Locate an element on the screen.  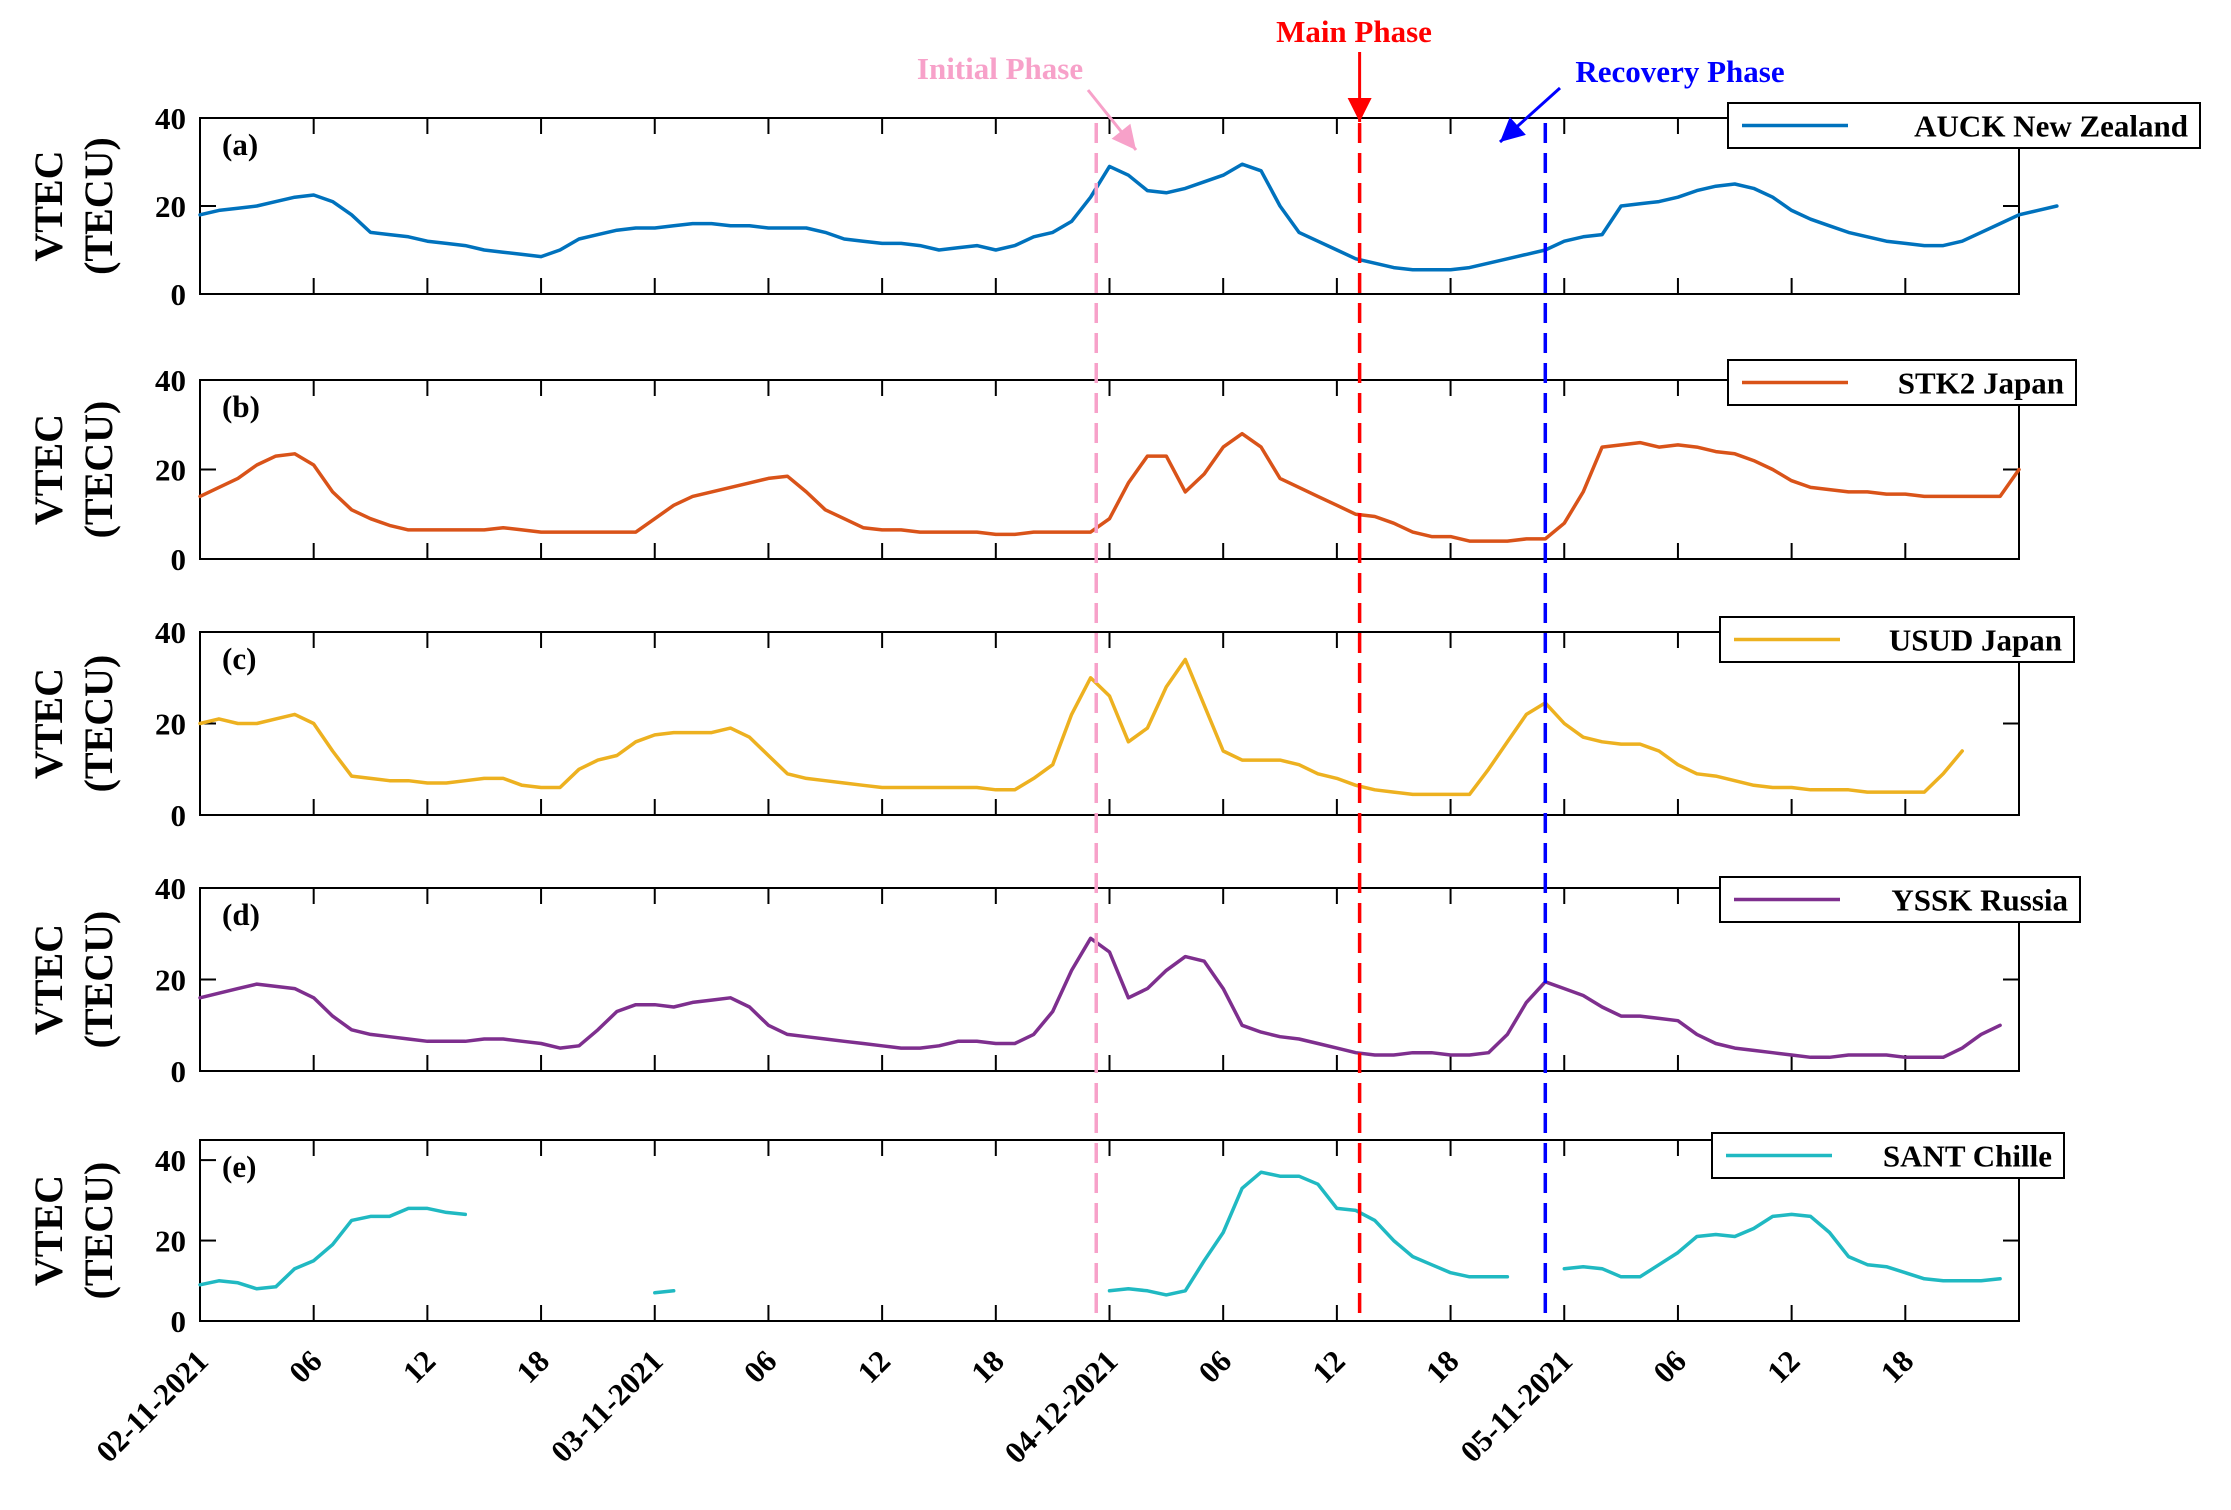
panel-label: (a) is located at coordinates (240, 144).